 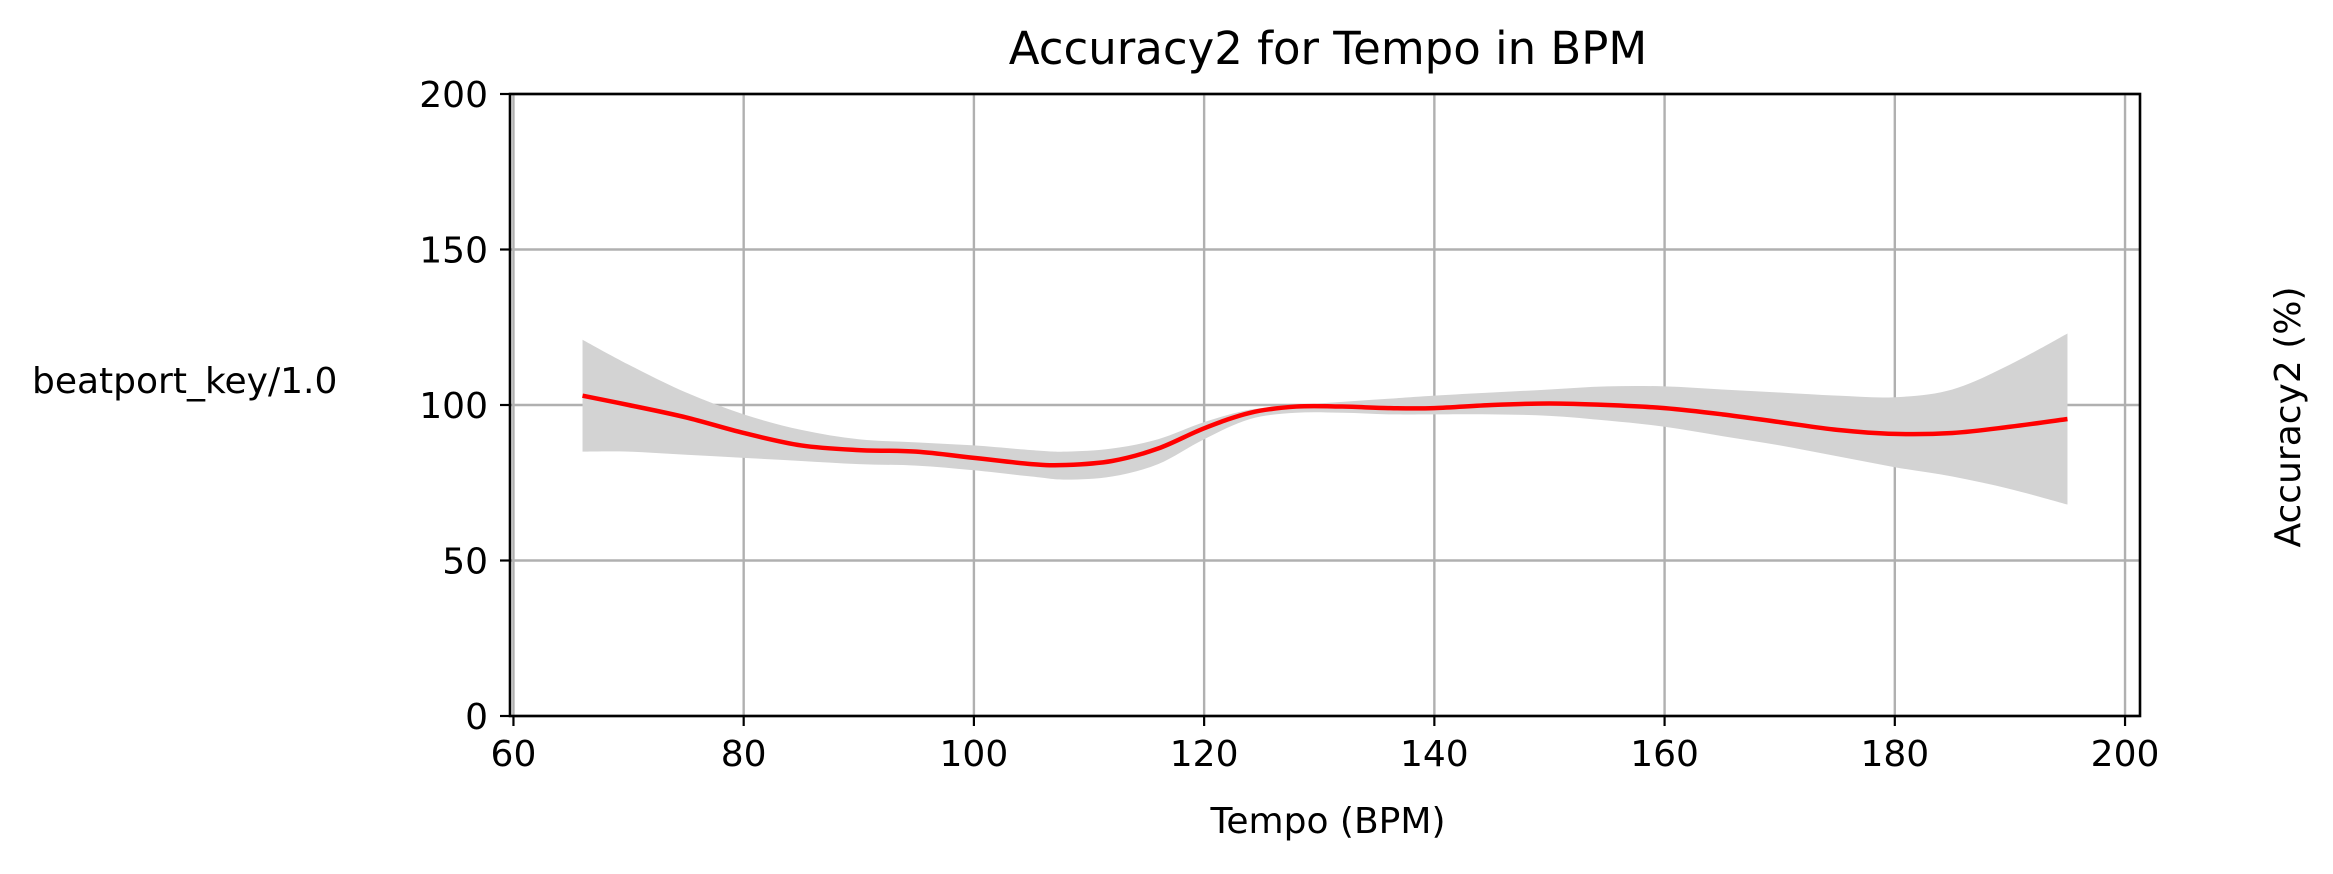 What do you see at coordinates (1204, 754) in the screenshot?
I see `x-tick-label: 120` at bounding box center [1204, 754].